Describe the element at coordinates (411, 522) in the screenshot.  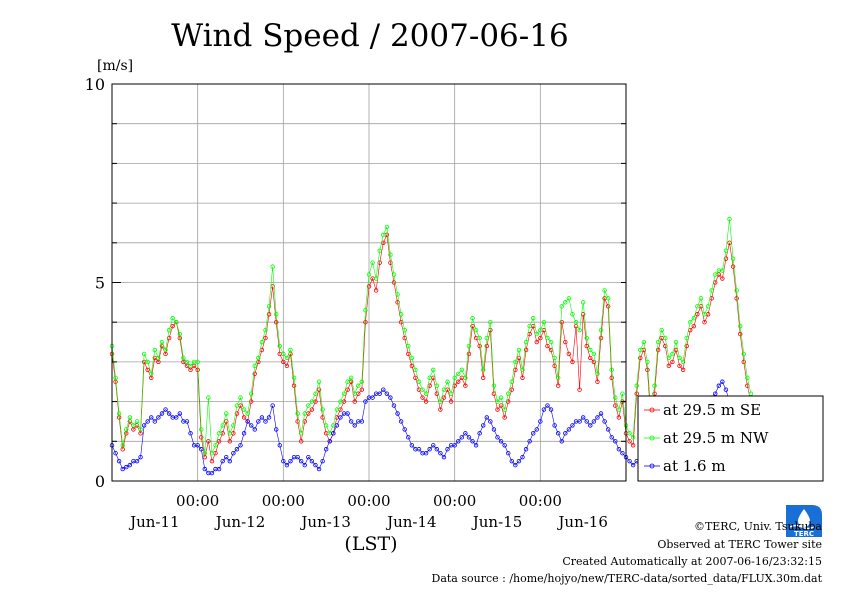
I see `x-day-label: Jun-14` at that location.